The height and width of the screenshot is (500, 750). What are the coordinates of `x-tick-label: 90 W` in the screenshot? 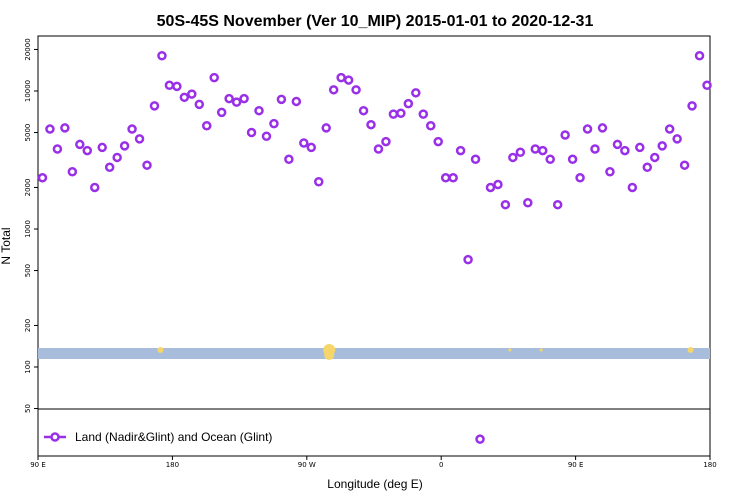 It's located at (307, 465).